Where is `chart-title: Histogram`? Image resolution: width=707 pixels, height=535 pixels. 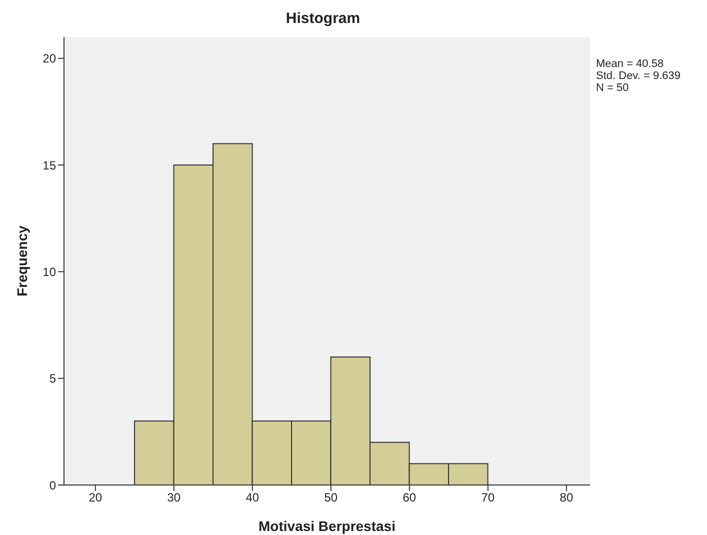
chart-title: Histogram is located at coordinates (323, 18).